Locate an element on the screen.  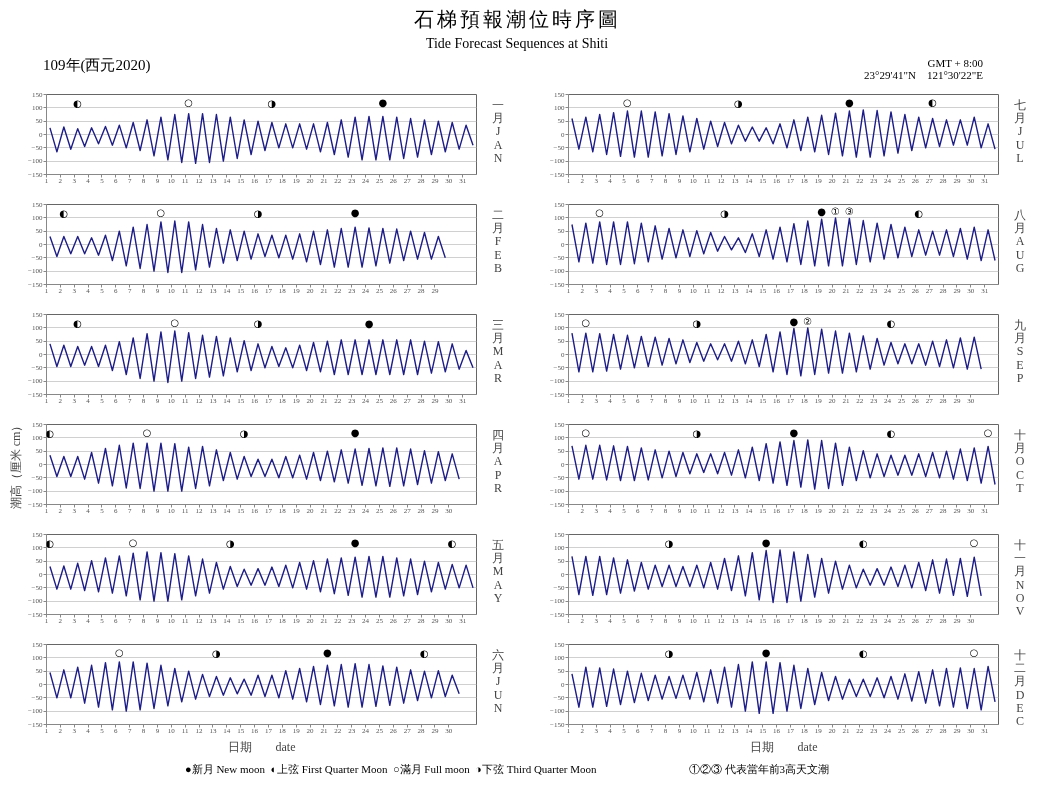
y2-axis-title: 八月 AUG is located at coordinates (1020, 241).